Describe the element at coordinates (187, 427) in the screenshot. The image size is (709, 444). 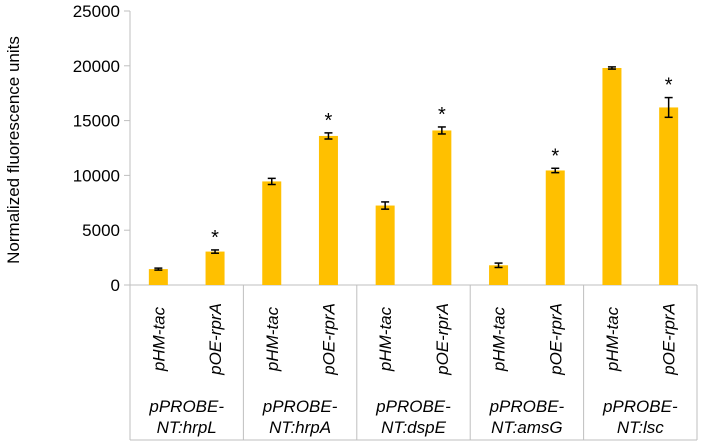
I see `group-label-line2: NT:hrpL` at that location.